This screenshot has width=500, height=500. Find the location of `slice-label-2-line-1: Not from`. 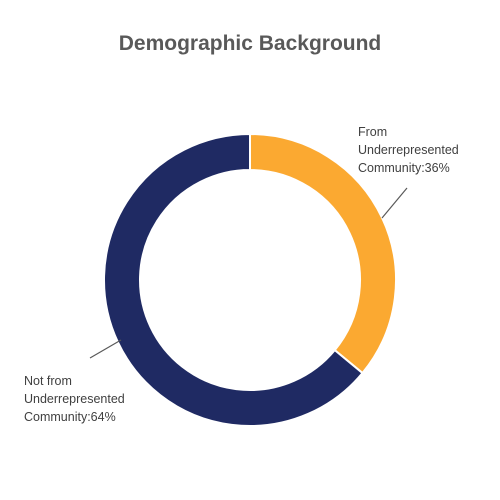

slice-label-2-line-1: Not from is located at coordinates (48, 381).